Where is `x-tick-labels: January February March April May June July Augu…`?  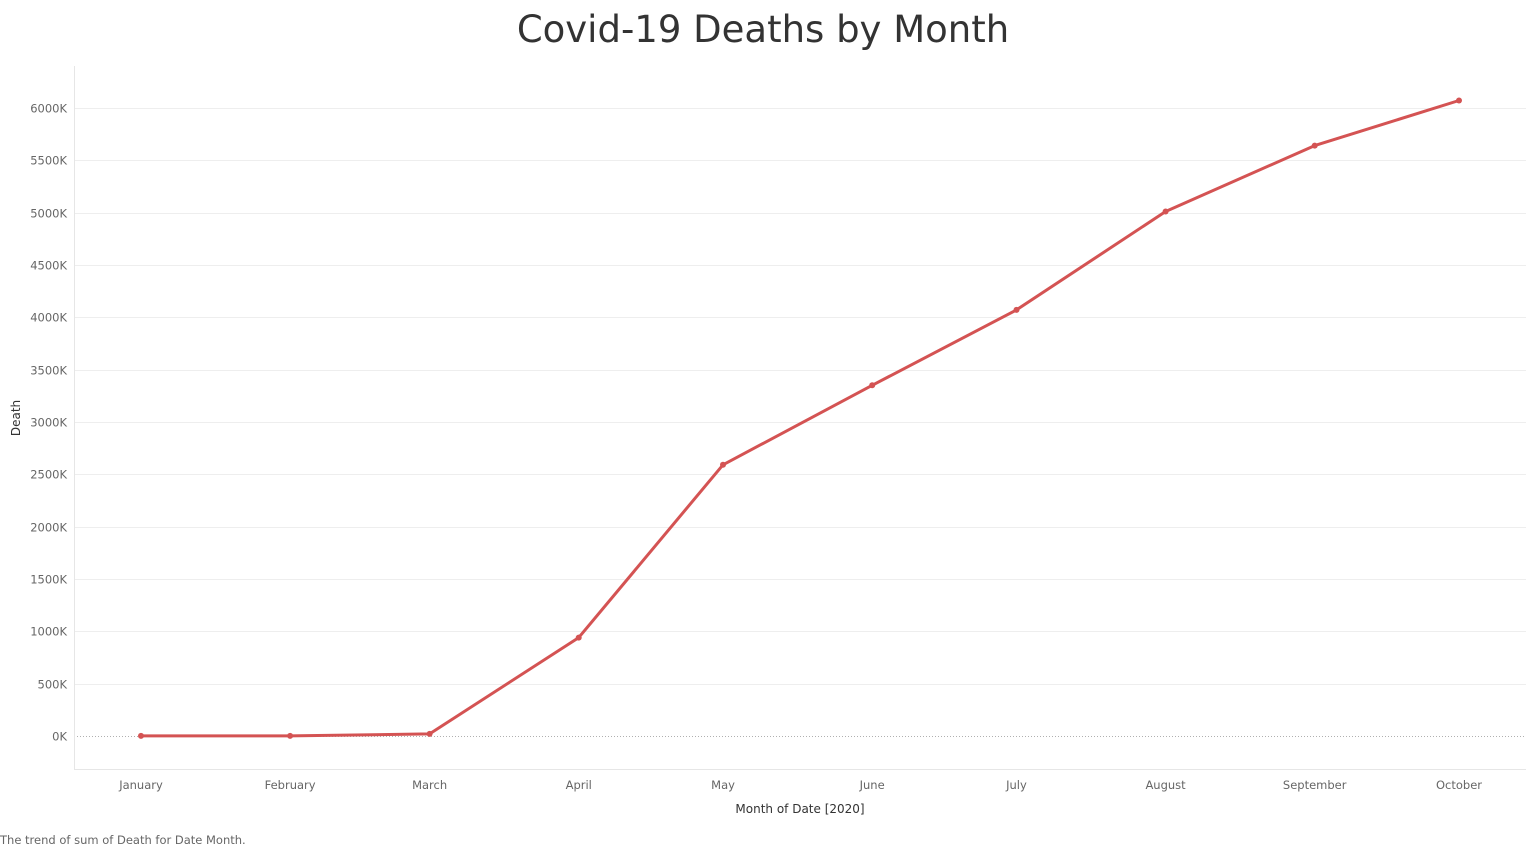
x-tick-labels: January February March April May June July Augu… is located at coordinates (800, 785).